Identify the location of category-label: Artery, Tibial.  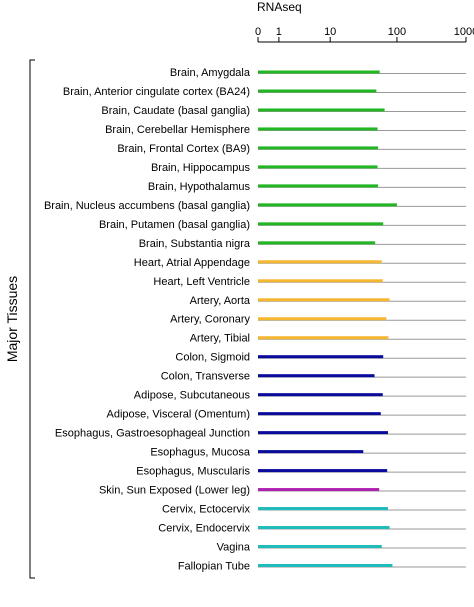
(220, 339).